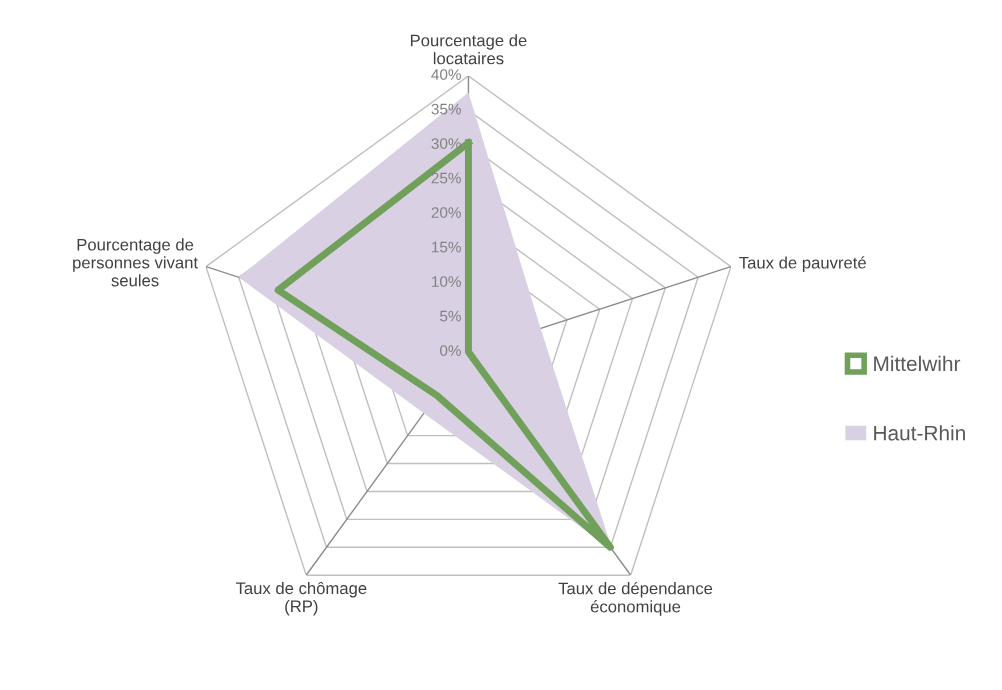 The height and width of the screenshot is (690, 1002). What do you see at coordinates (446, 109) in the screenshot?
I see `y-tick-label: 35%` at bounding box center [446, 109].